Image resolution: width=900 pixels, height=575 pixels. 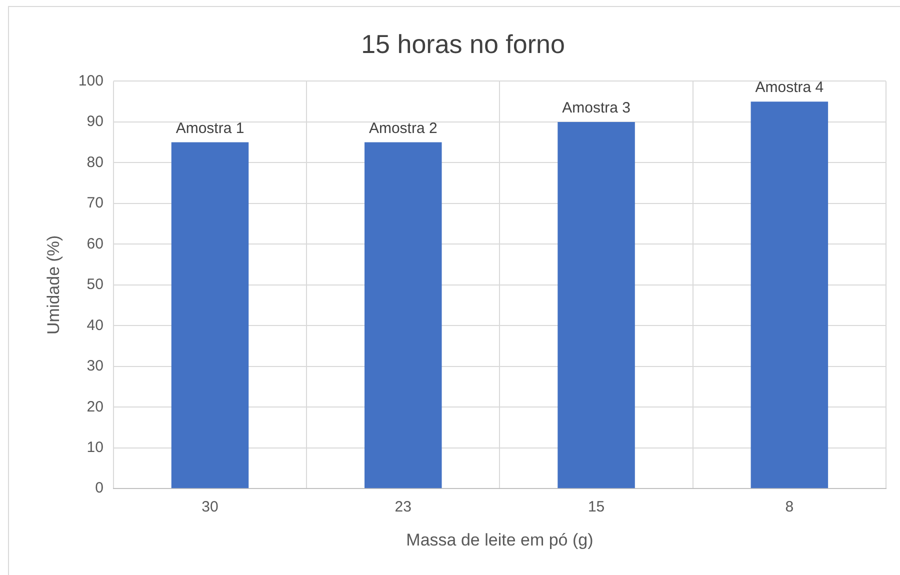 I want to click on y-tick-label: 10, so click(x=95, y=447).